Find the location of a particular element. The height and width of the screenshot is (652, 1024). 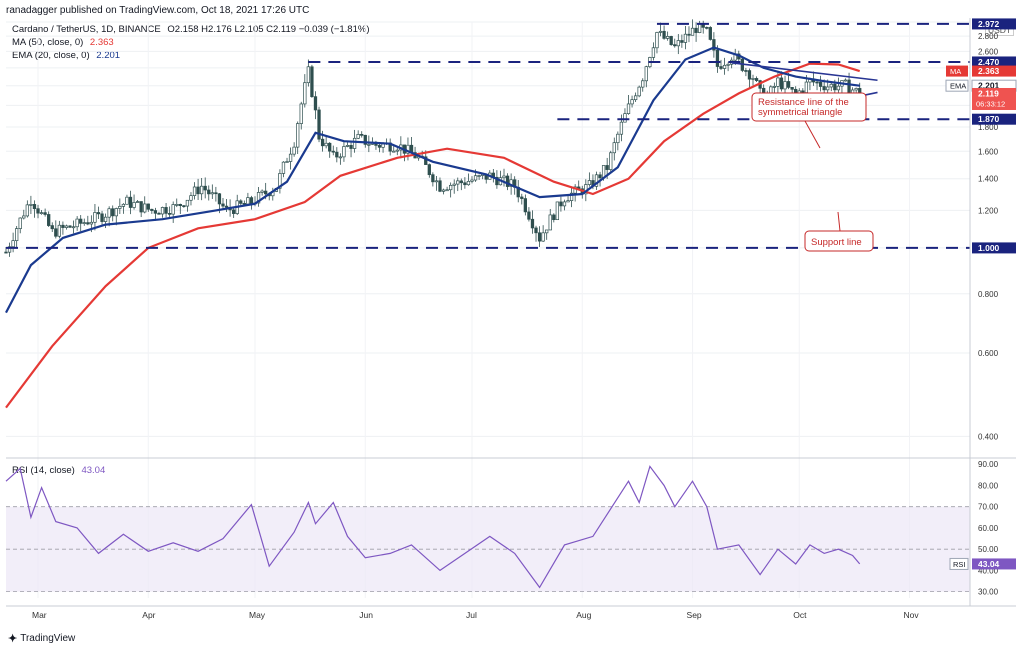

rsi-legend-label: RSI (14, close) is located at coordinates (43, 470).